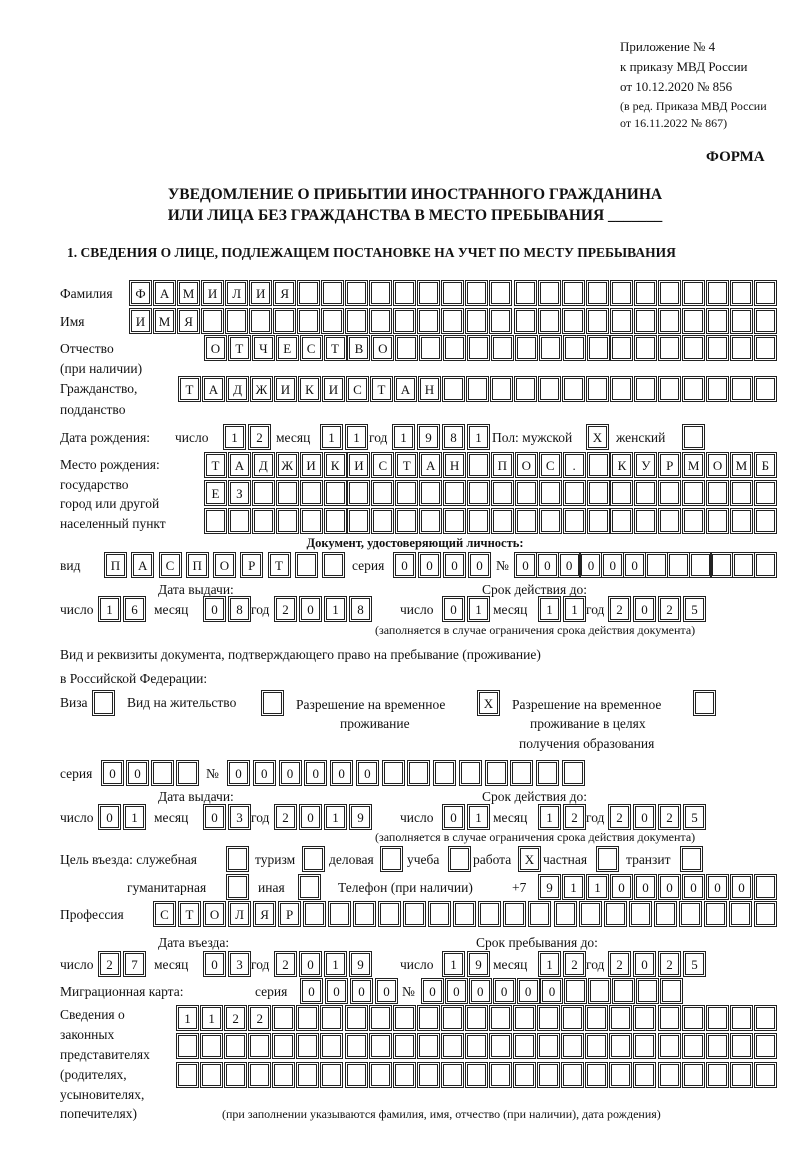 The height and width of the screenshot is (1163, 800). What do you see at coordinates (134, 964) in the screenshot?
I see `char-box: 7` at bounding box center [134, 964].